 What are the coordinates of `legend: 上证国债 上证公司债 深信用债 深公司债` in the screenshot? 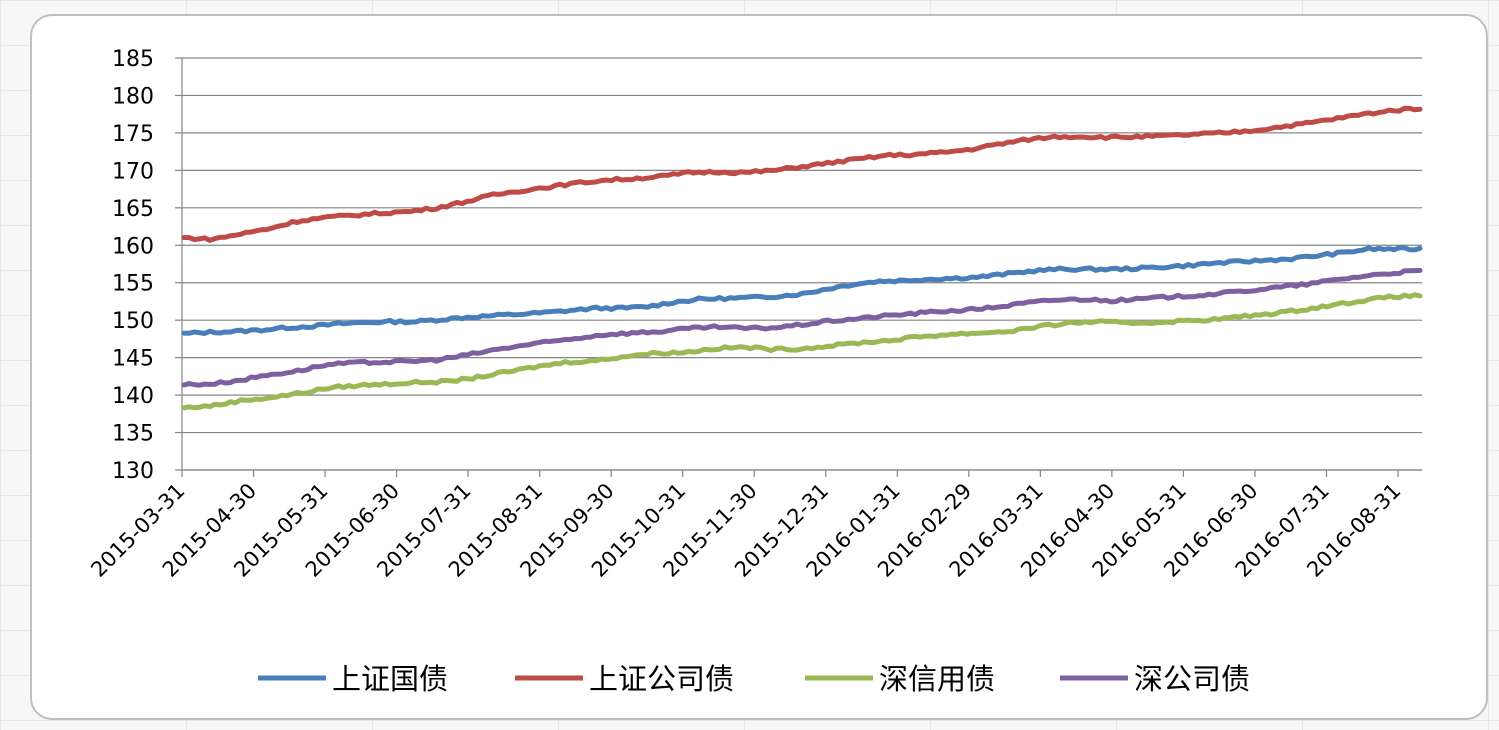 It's located at (754, 679).